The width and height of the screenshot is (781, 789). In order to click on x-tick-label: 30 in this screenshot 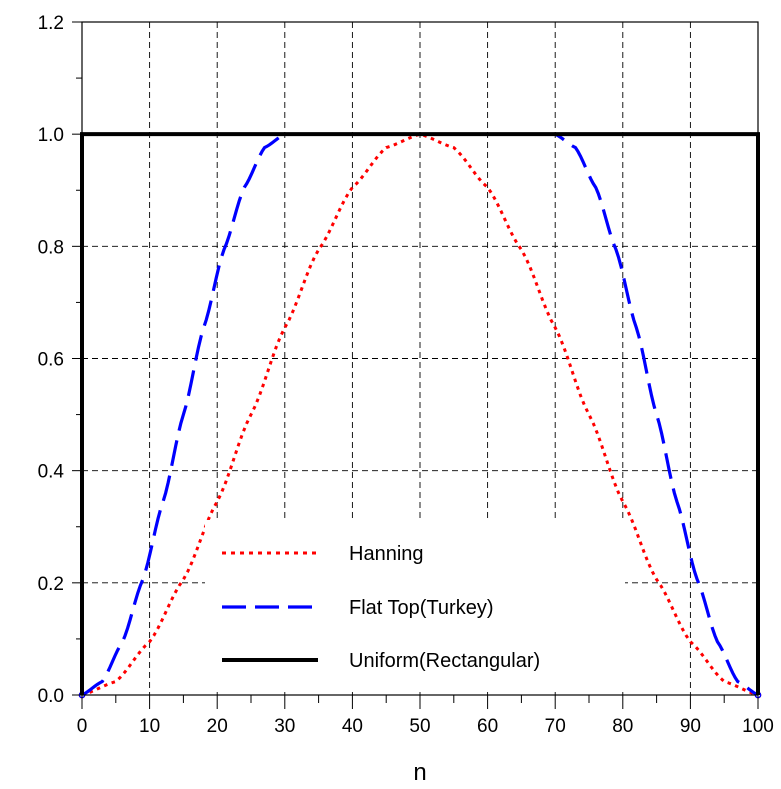, I will do `click(284, 726)`.